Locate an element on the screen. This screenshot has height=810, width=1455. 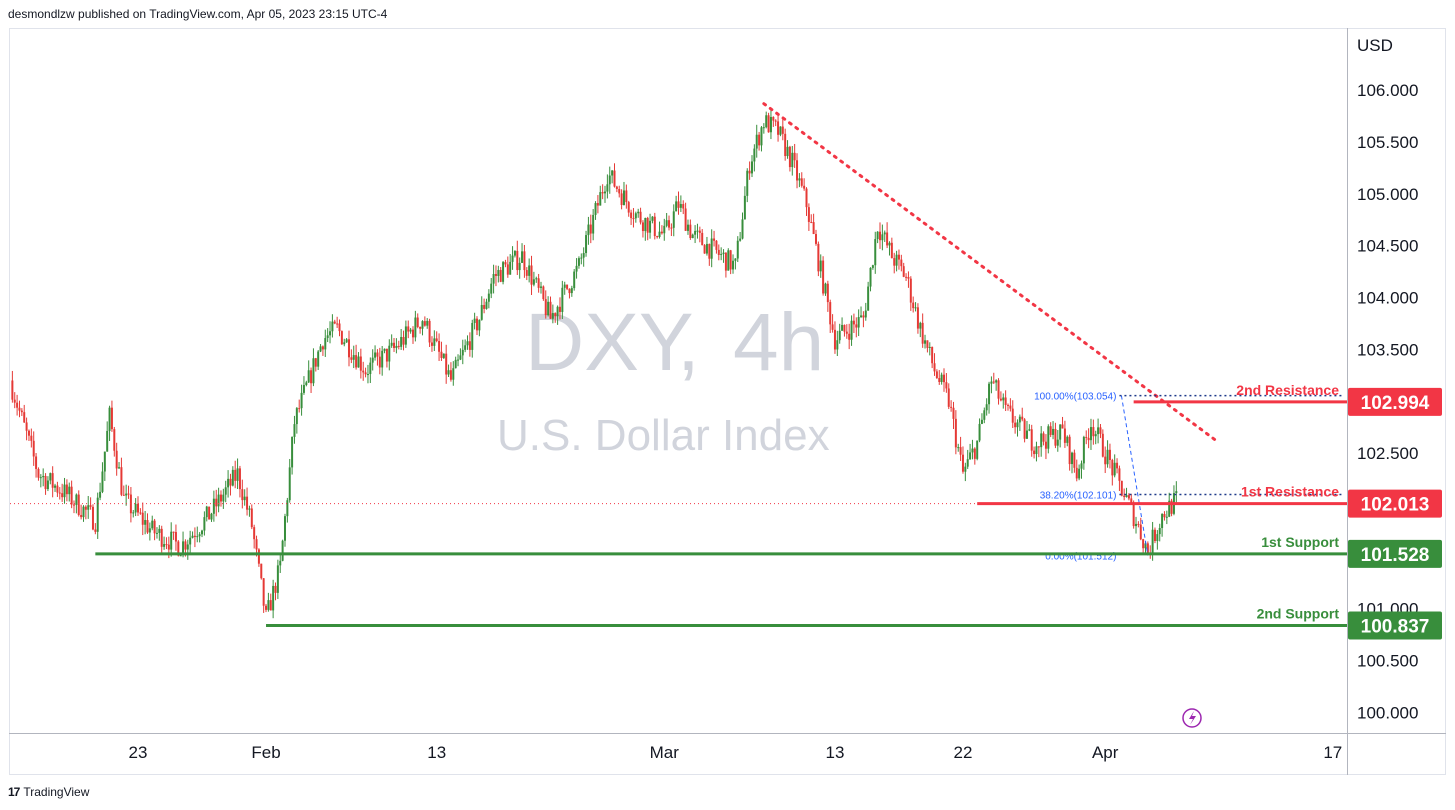
x-tick-label: 22 is located at coordinates (963, 752).